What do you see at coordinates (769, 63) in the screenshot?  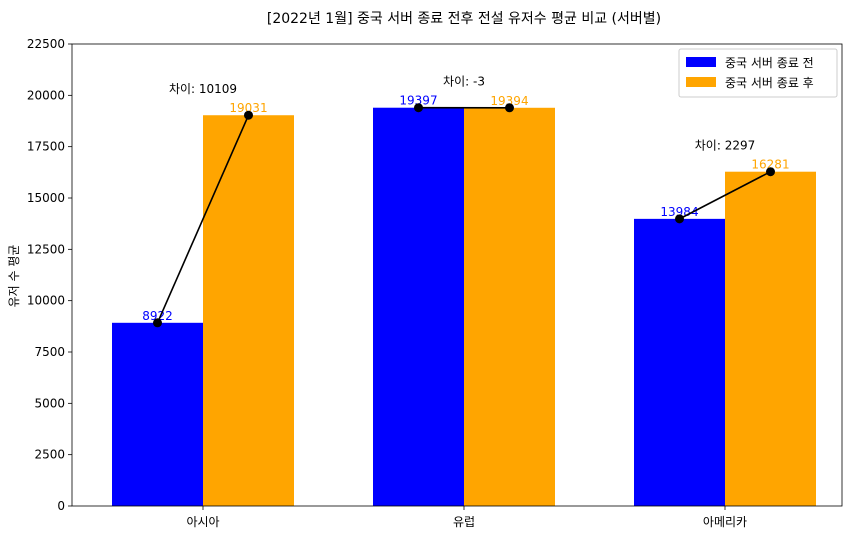 I see `legend-label-0: 중국 서버 종료 전` at bounding box center [769, 63].